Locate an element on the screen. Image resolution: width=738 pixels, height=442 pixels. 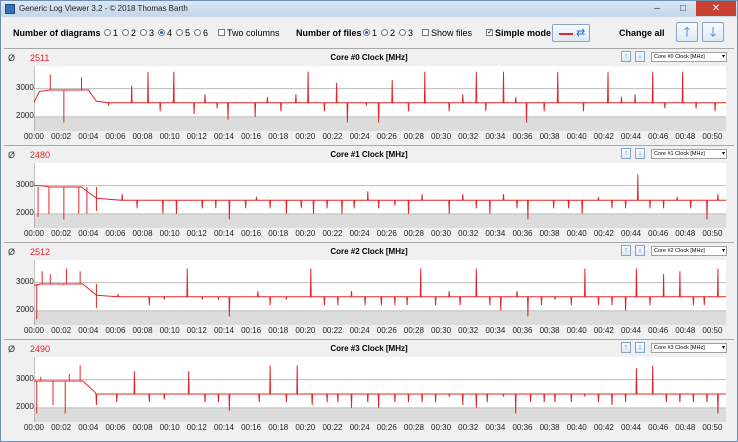
move-up-all-button: 🡑 is located at coordinates (687, 32).